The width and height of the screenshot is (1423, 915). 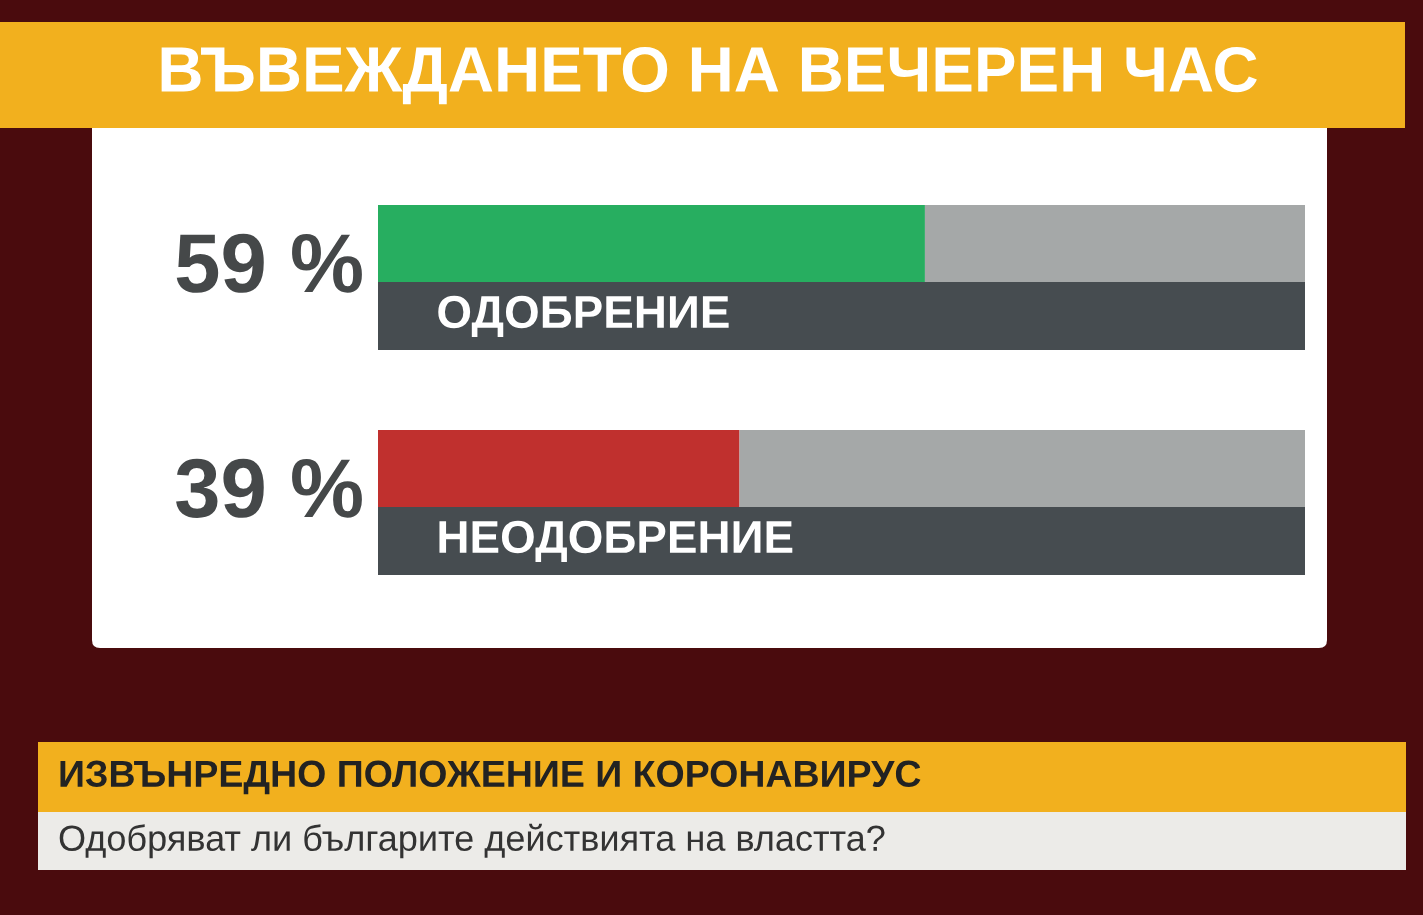 I want to click on text: ИЗВЪНРЕДНО ПОЛОЖЕНИЕ И КОРОНАВИРУС, so click(x=490, y=777).